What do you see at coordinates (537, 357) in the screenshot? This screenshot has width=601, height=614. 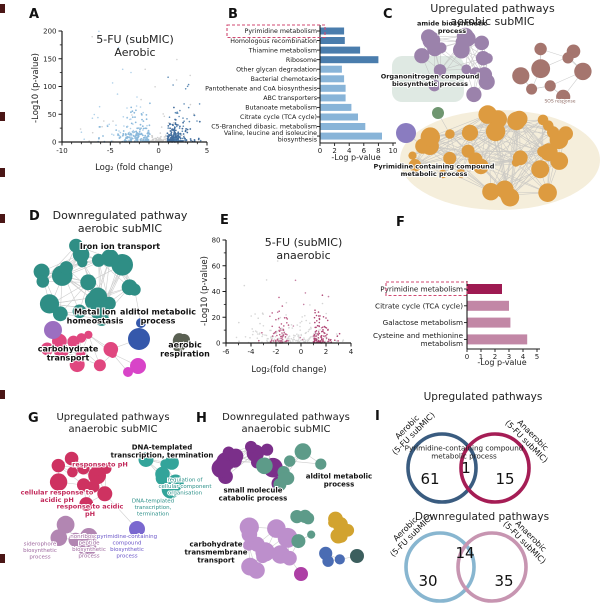 I see `x-tick-label: 5` at bounding box center [537, 357].